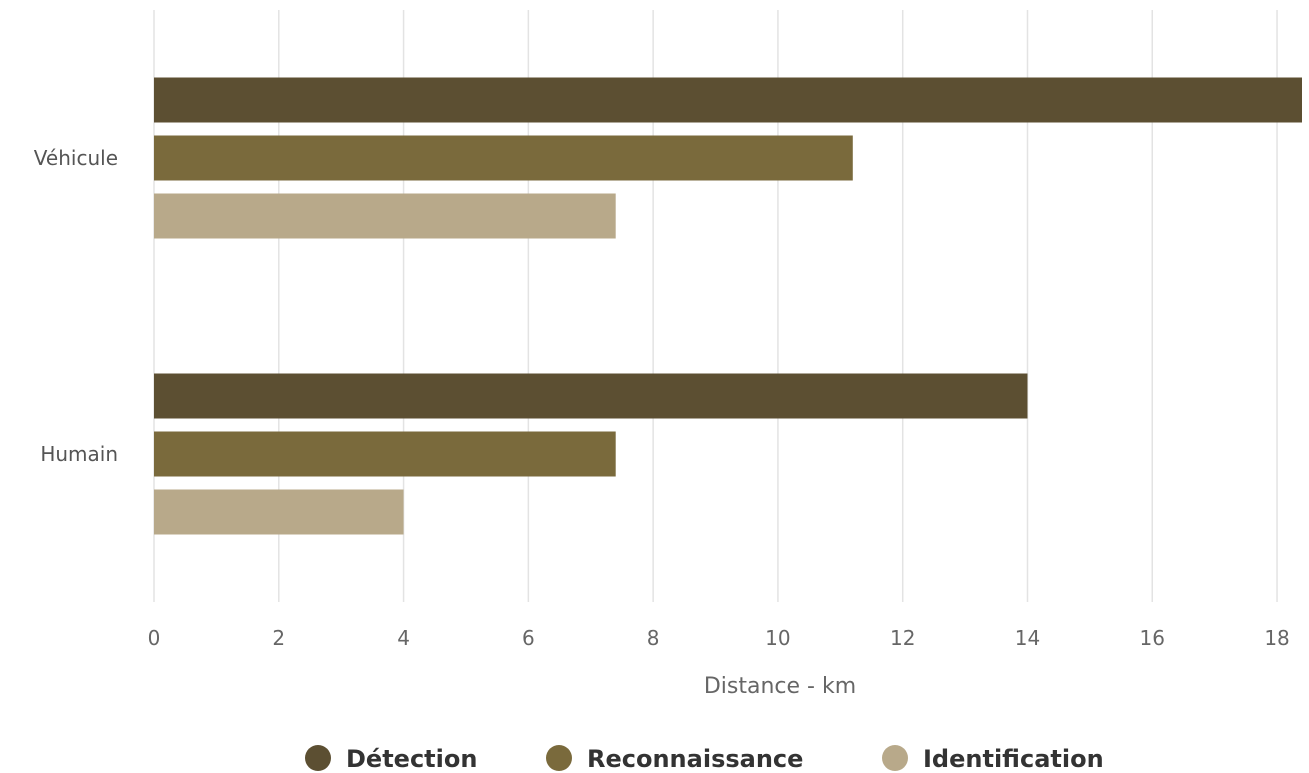  Describe the element at coordinates (777, 638) in the screenshot. I see `x-tick-label: 10` at that location.